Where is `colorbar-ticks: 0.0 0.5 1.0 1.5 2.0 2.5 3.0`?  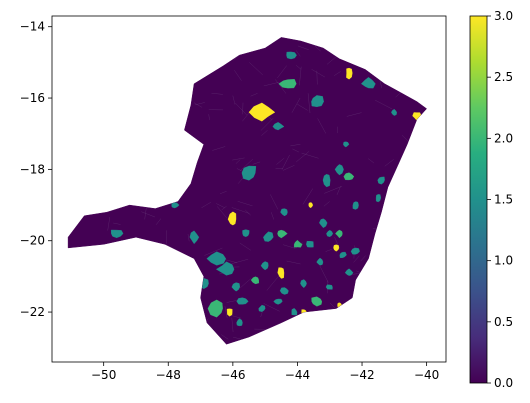 colorbar-ticks: 0.0 0.5 1.0 1.5 2.0 2.5 3.0 is located at coordinates (500, 199).